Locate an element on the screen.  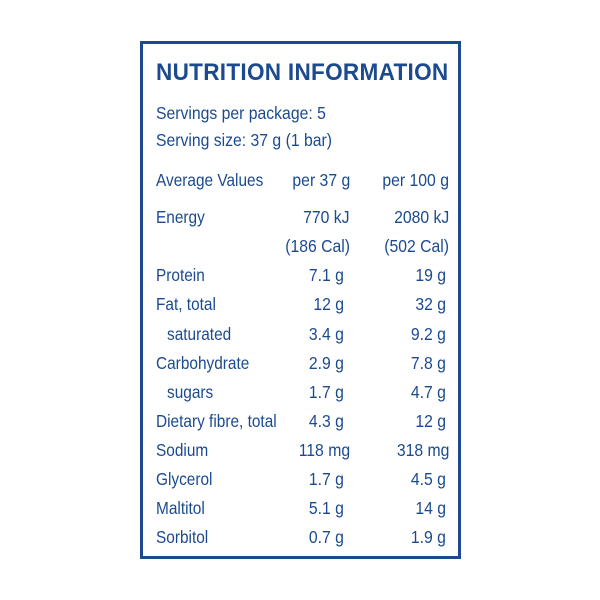
row-label-sugars: sugars is located at coordinates (190, 392).